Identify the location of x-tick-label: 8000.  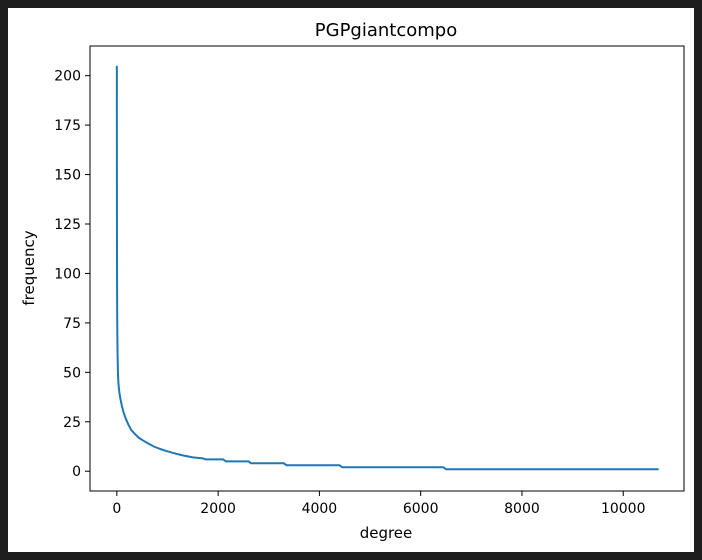
(522, 509).